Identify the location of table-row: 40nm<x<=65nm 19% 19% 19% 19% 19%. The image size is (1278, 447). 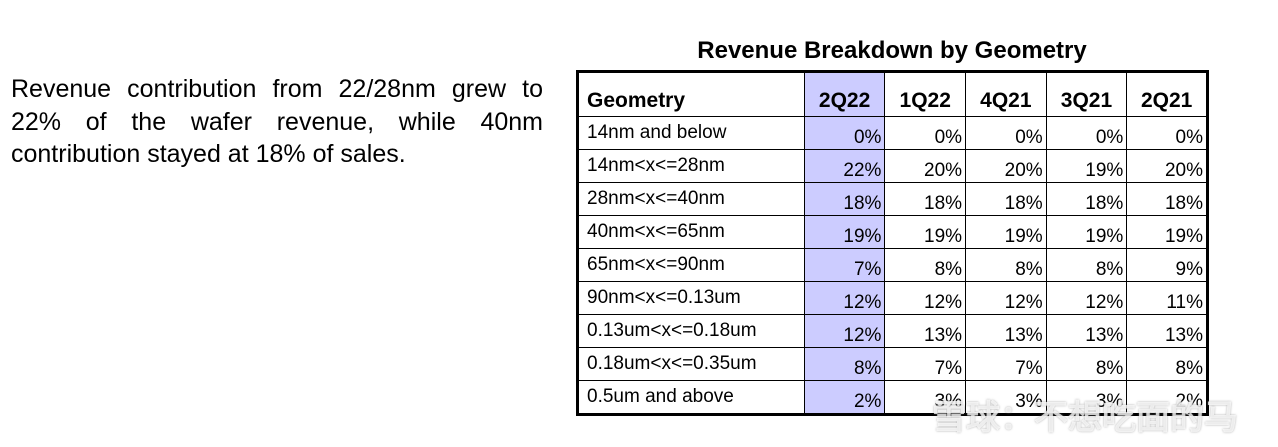
(892, 232).